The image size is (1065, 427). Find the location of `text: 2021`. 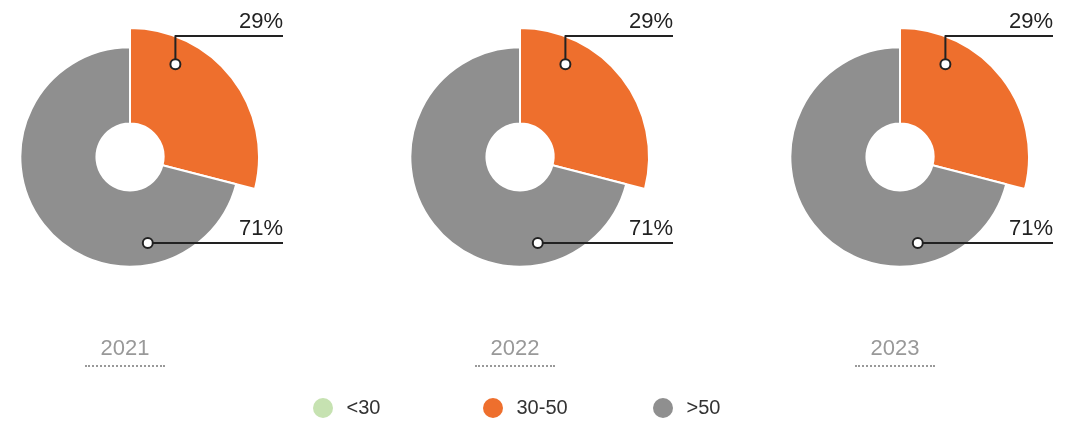

text: 2021 is located at coordinates (125, 351).